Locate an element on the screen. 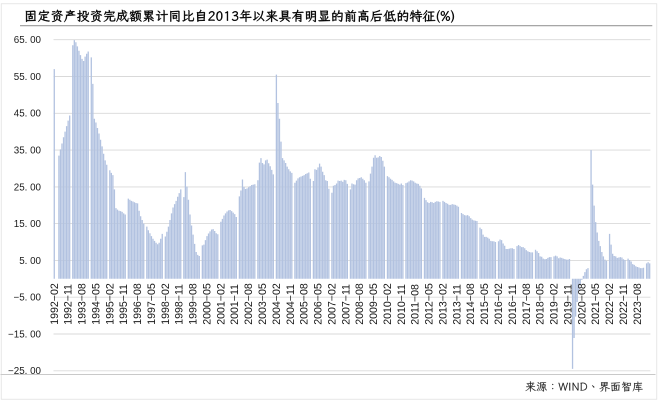  svg-text: 35. 00 is located at coordinates (28, 151).